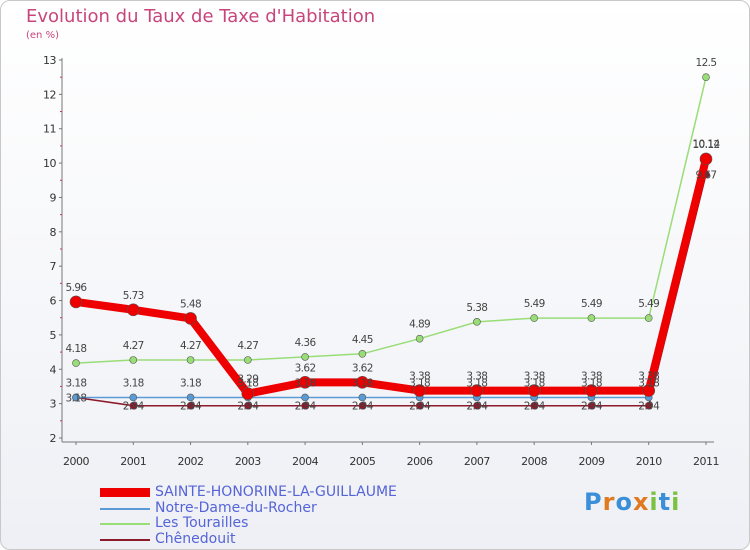 The image size is (750, 550). What do you see at coordinates (53, 266) in the screenshot?
I see `y-tick-label: 7` at bounding box center [53, 266].